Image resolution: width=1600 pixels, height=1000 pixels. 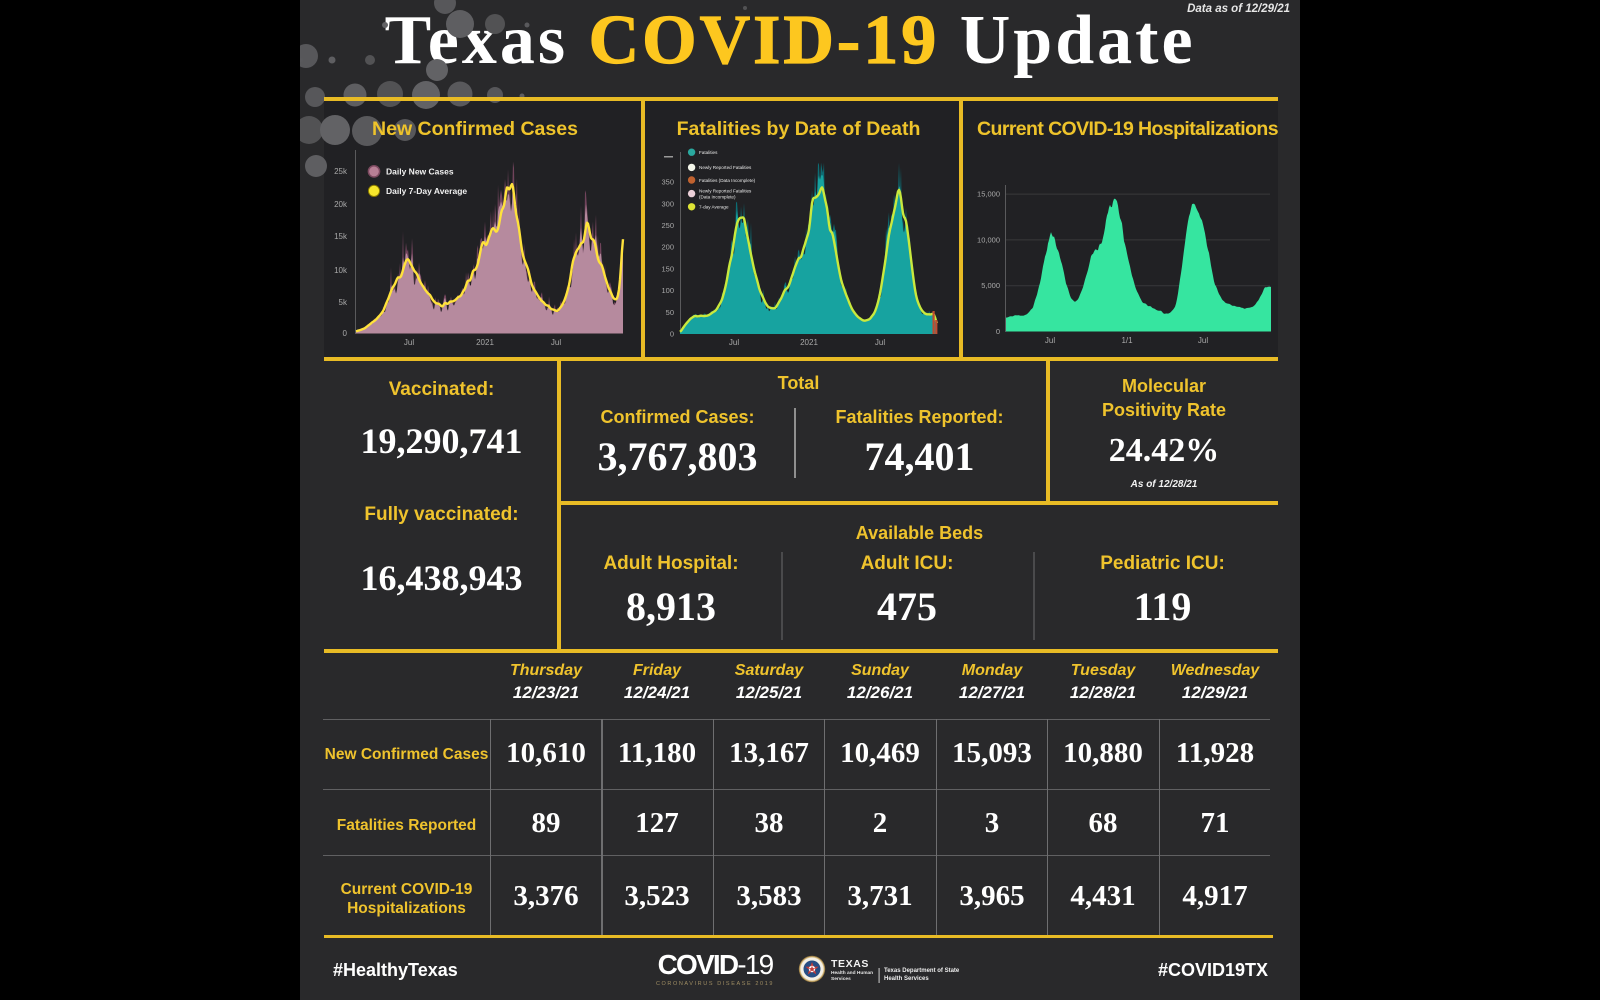 What do you see at coordinates (670, 312) in the screenshot?
I see `svg-text: 50` at bounding box center [670, 312].